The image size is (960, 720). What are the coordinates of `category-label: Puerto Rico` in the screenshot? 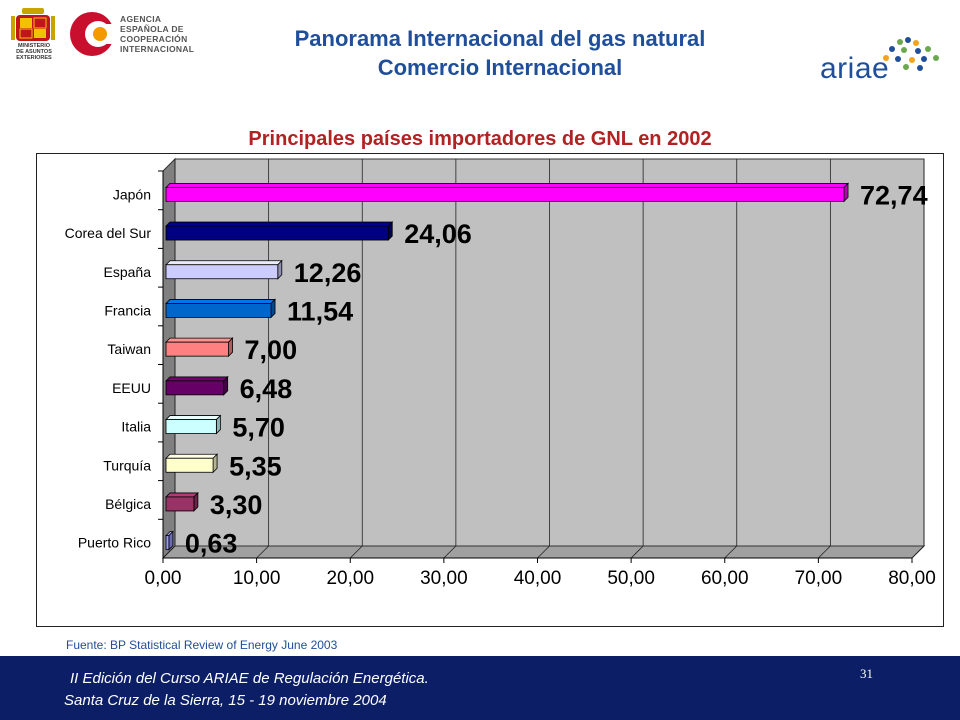 It's located at (114, 543).